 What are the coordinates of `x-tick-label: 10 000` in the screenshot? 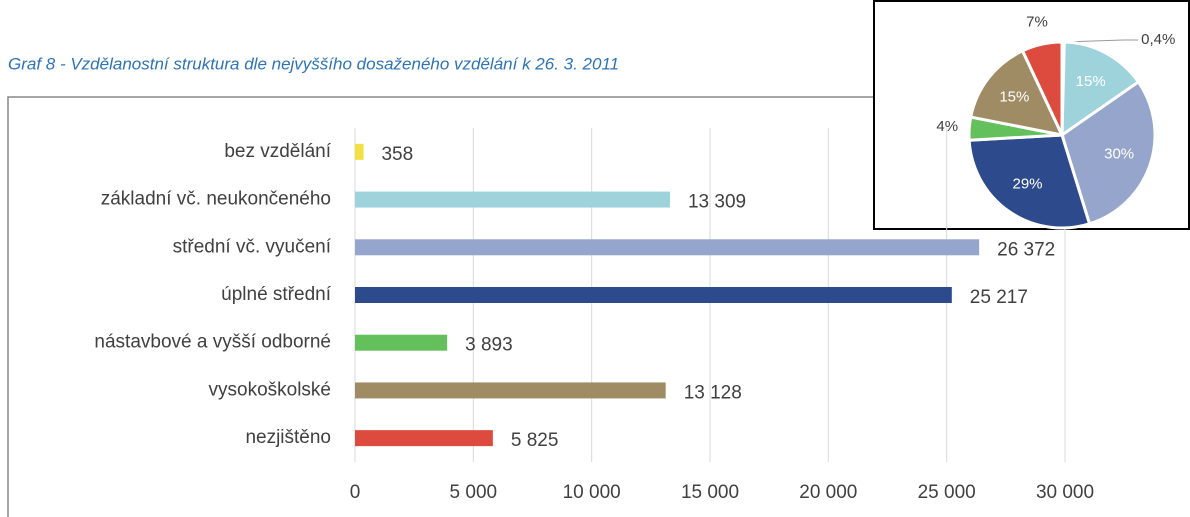 It's located at (592, 492).